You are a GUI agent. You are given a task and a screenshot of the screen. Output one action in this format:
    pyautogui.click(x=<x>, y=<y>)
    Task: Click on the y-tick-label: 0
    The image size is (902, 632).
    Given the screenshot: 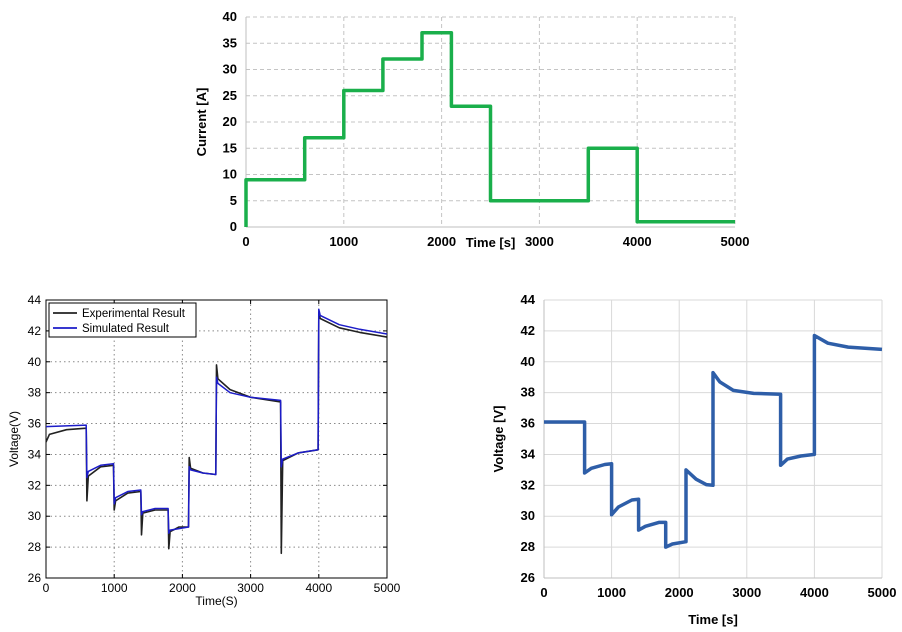 What is the action you would take?
    pyautogui.click(x=233, y=226)
    